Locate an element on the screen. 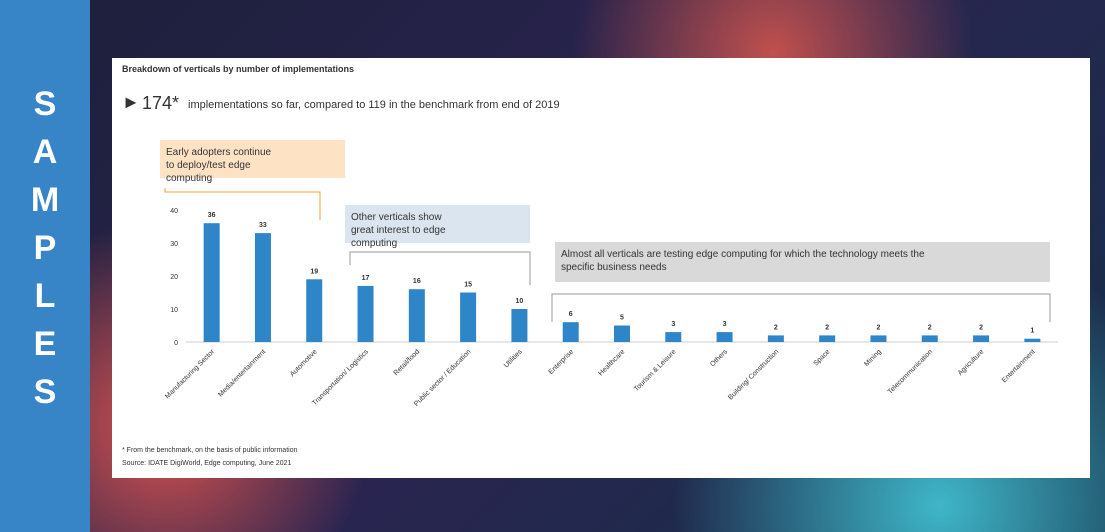 This screenshot has height=532, width=1105. x-tick-label: Public sector / Education is located at coordinates (443, 378).